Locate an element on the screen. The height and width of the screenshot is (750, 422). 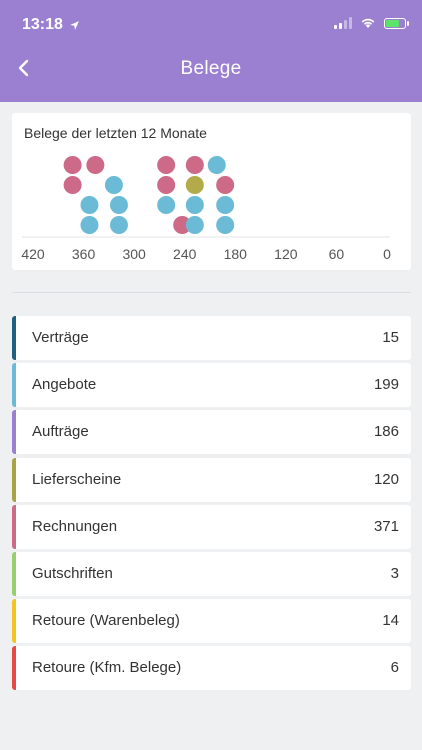
battery-charging-icon is located at coordinates (396, 23).